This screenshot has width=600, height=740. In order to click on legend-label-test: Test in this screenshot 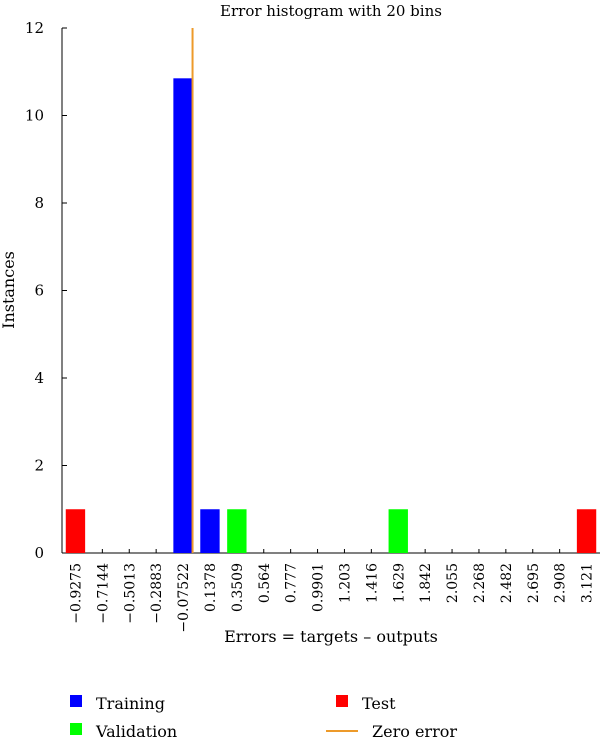, I will do `click(379, 703)`.